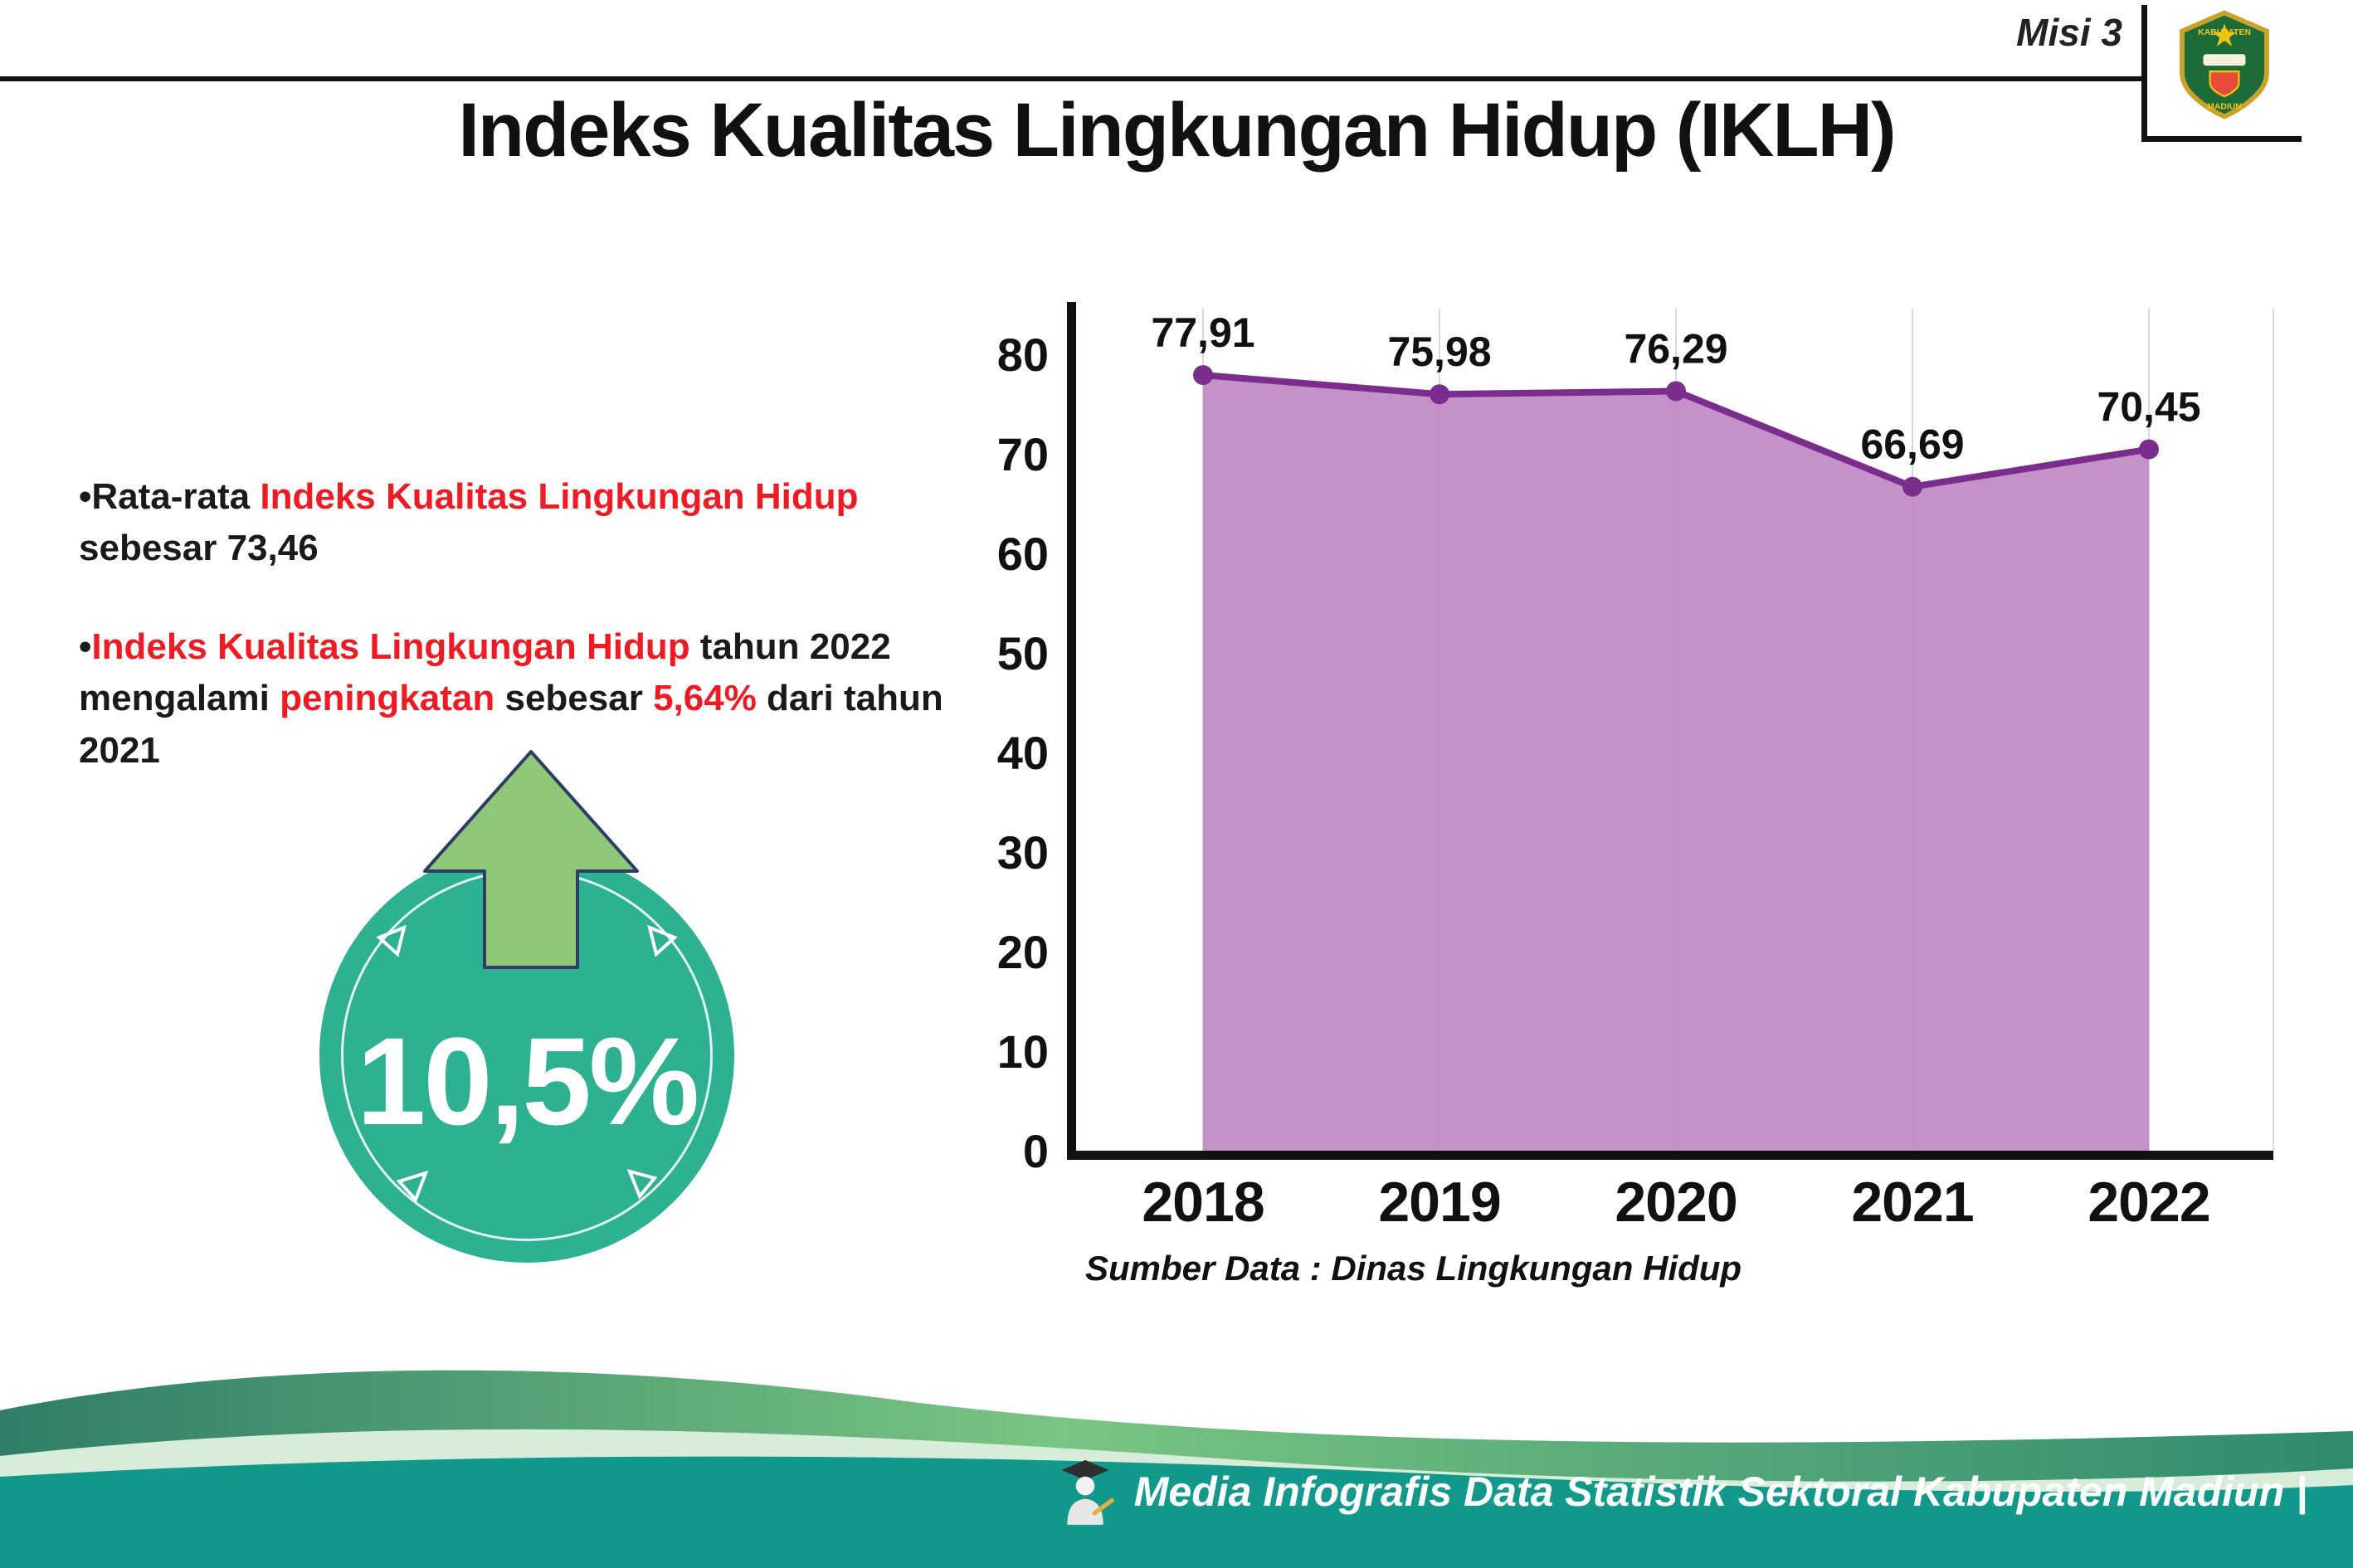 This screenshot has width=2353, height=1568. Describe the element at coordinates (1023, 753) in the screenshot. I see `svg-text: 40` at that location.